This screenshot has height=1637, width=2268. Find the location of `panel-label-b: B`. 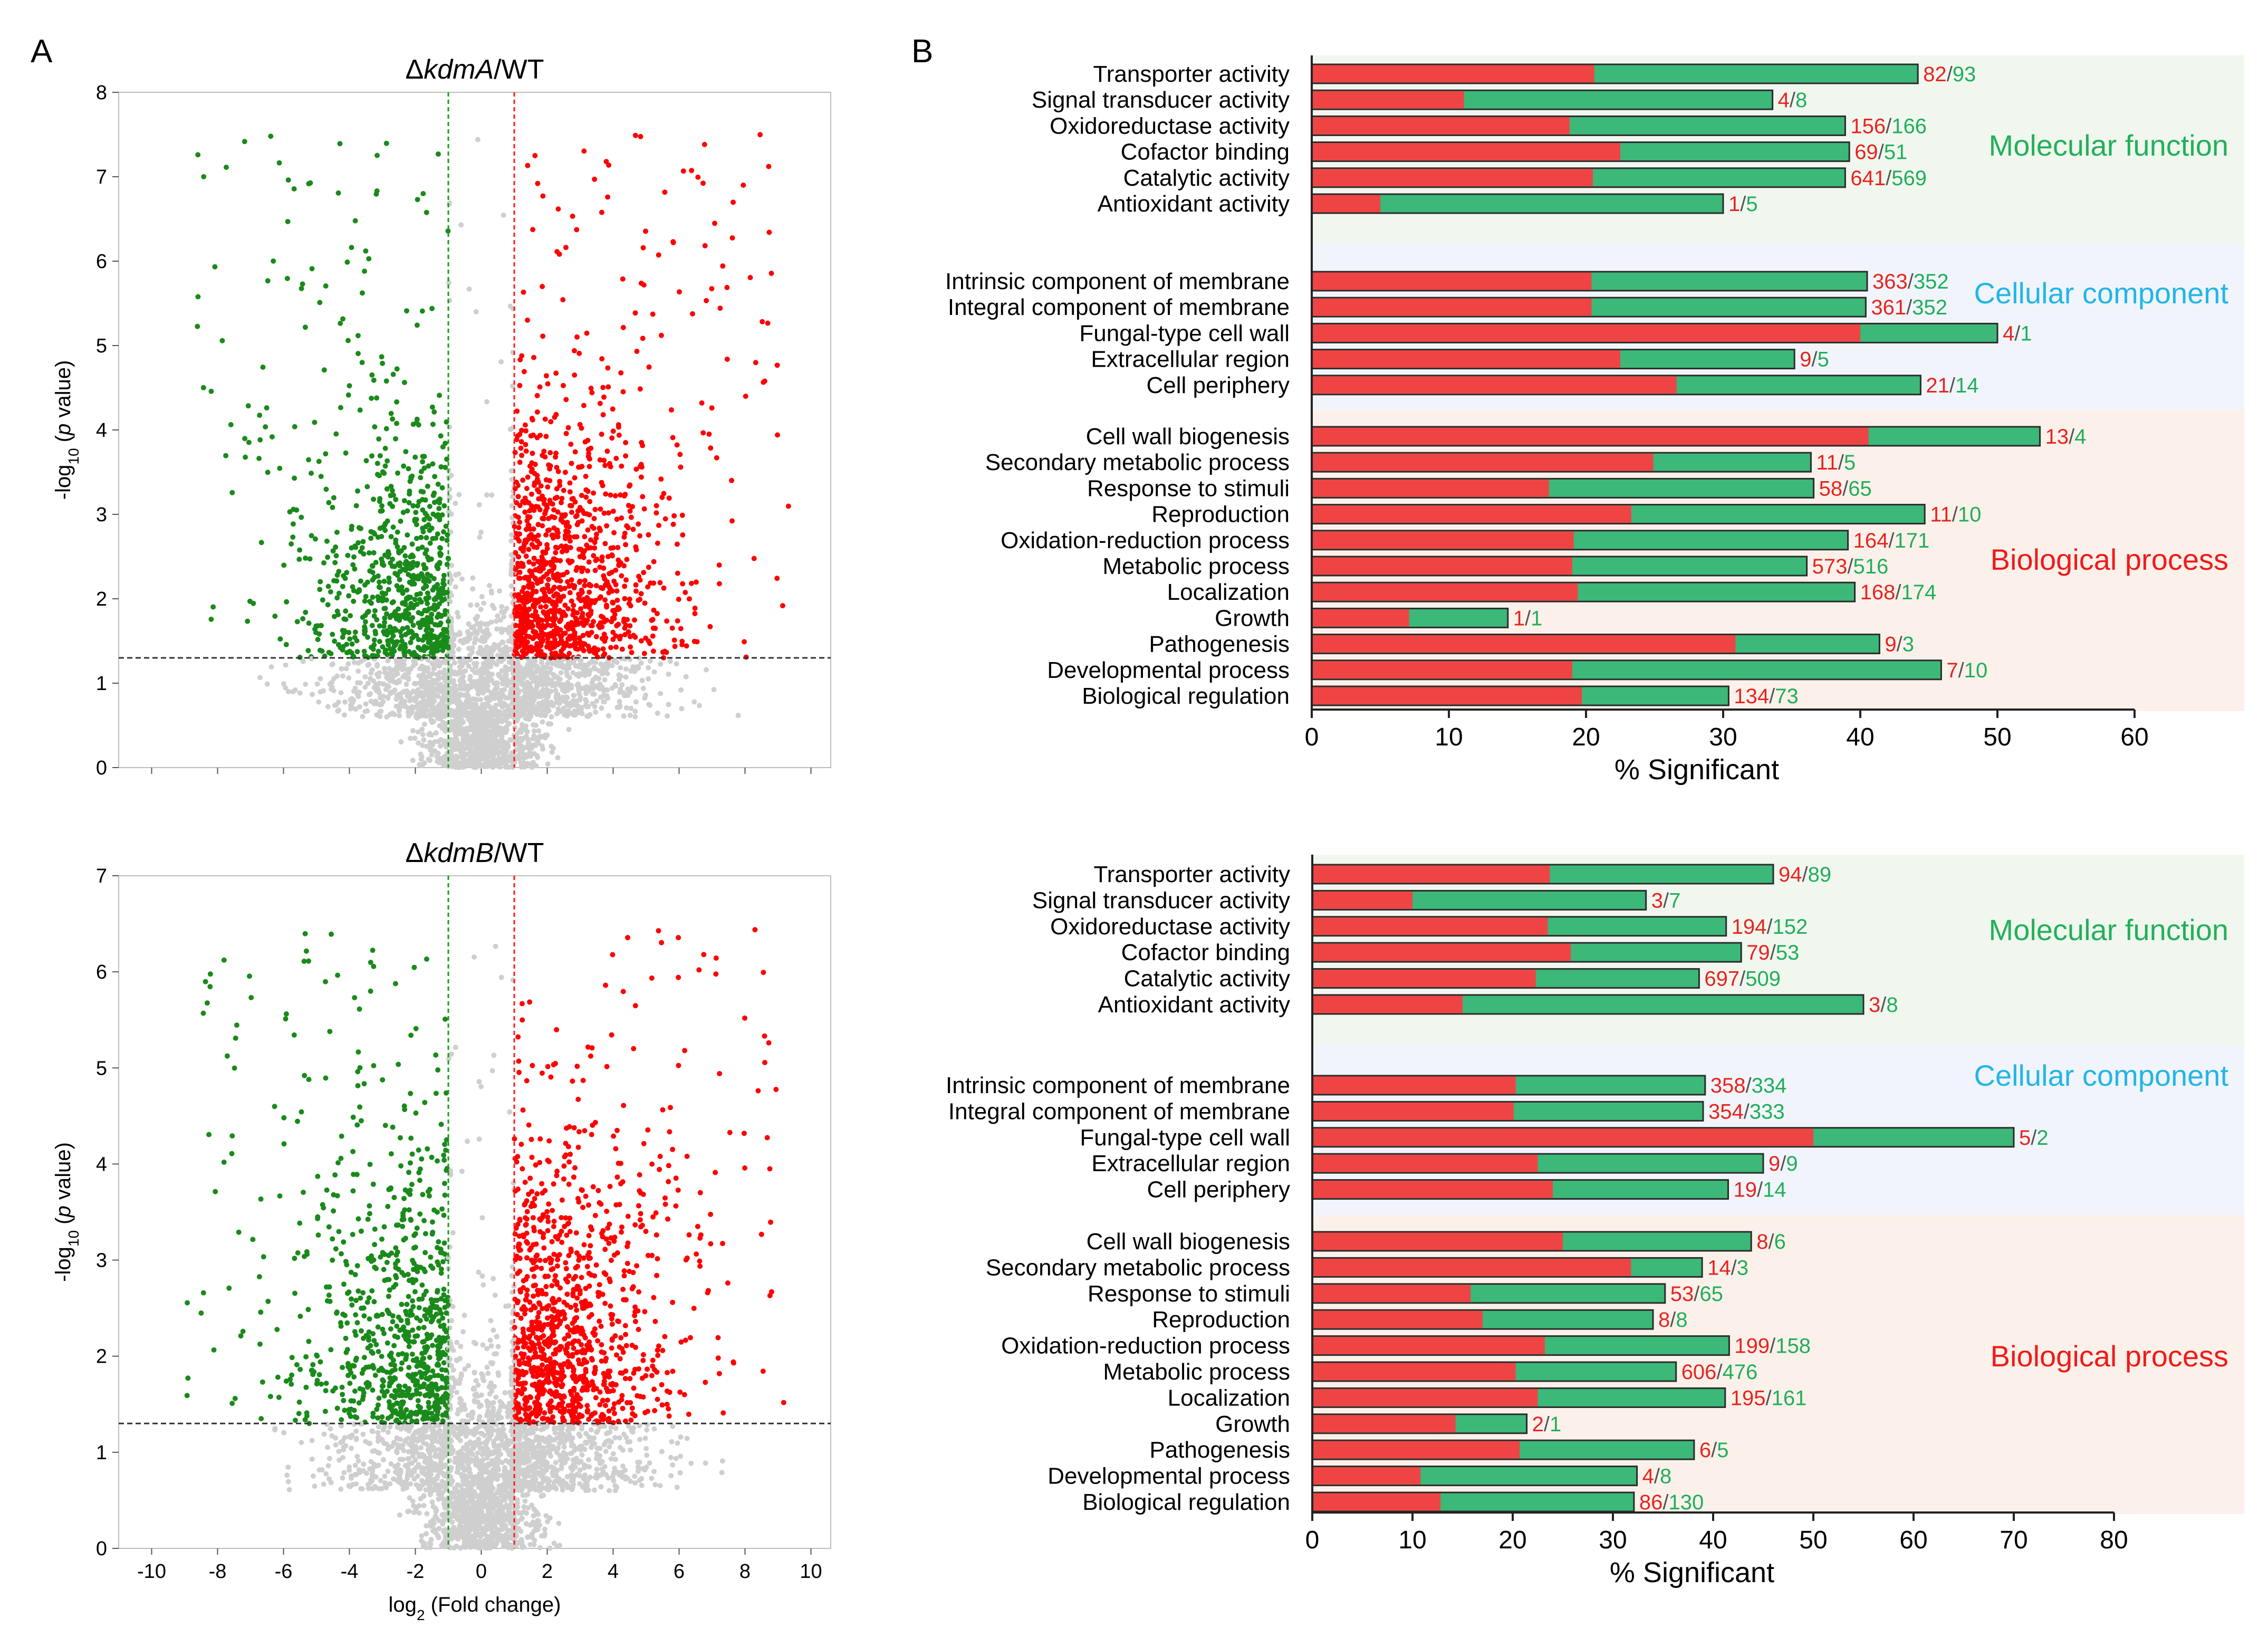

panel-label-b: B is located at coordinates (922, 51).